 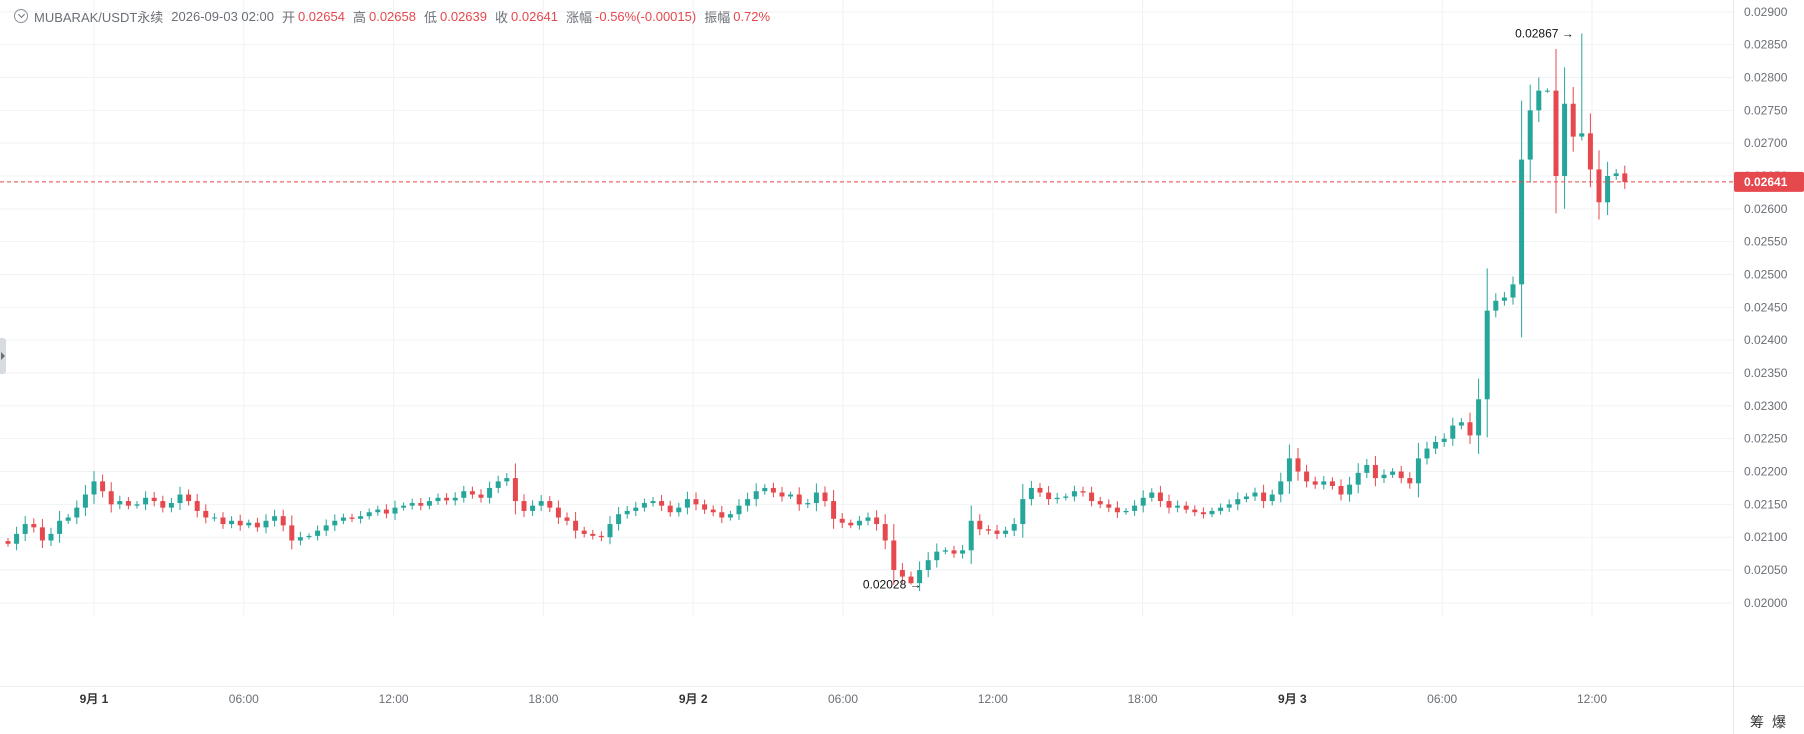 I want to click on y-tick-label: 0.02500, so click(x=1766, y=275).